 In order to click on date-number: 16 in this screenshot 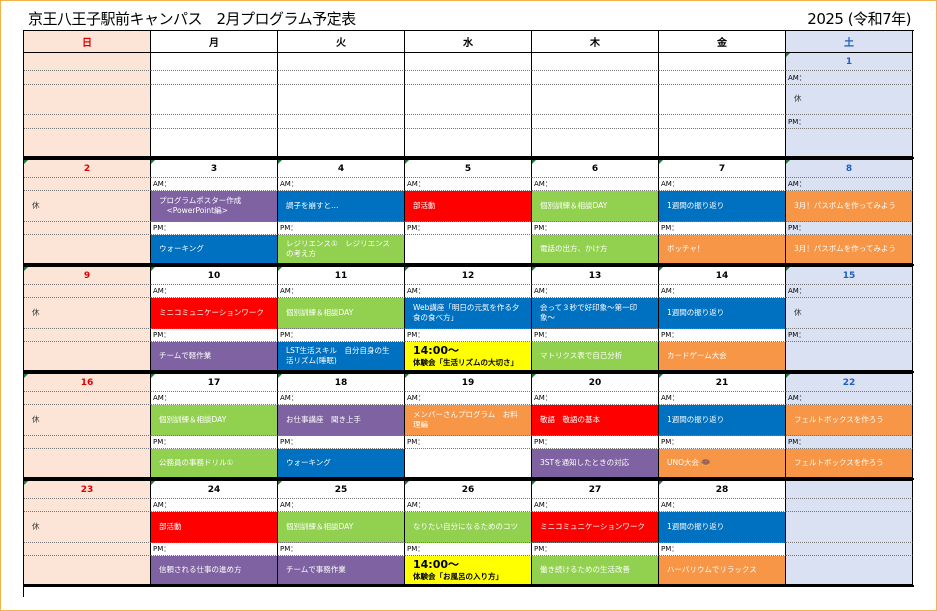, I will do `click(87, 382)`.